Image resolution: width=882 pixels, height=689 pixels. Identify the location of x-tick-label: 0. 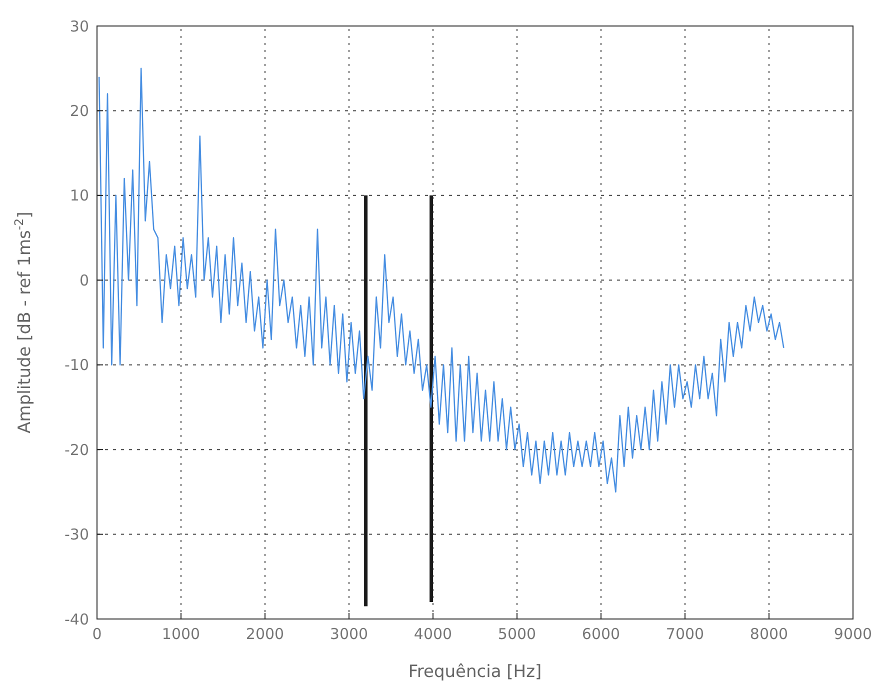
(97, 634).